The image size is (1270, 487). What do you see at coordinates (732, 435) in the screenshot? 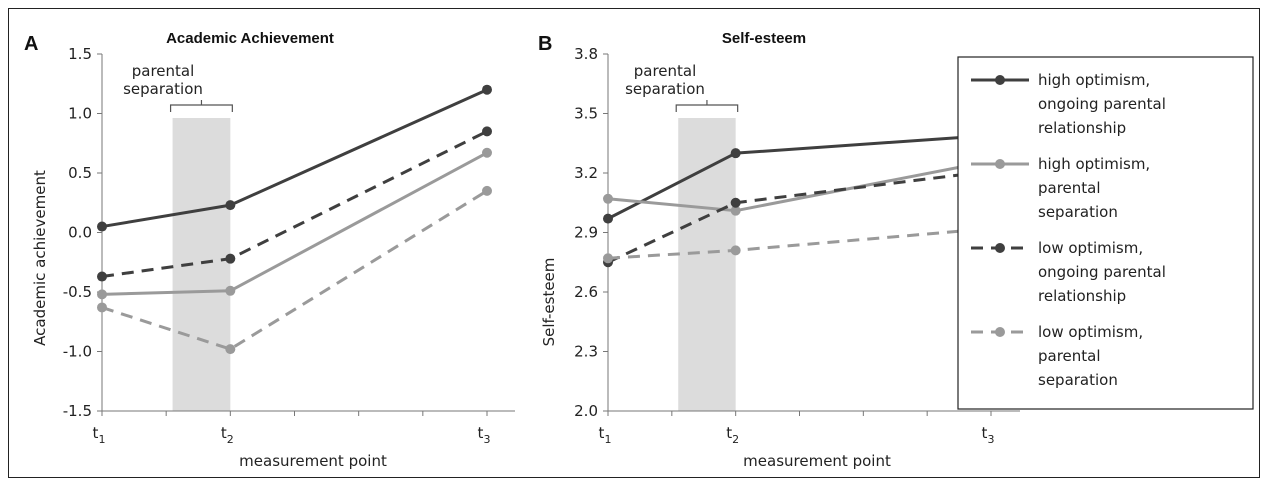
I see `panel-b-x-tick-label-t2: t2` at bounding box center [732, 435].